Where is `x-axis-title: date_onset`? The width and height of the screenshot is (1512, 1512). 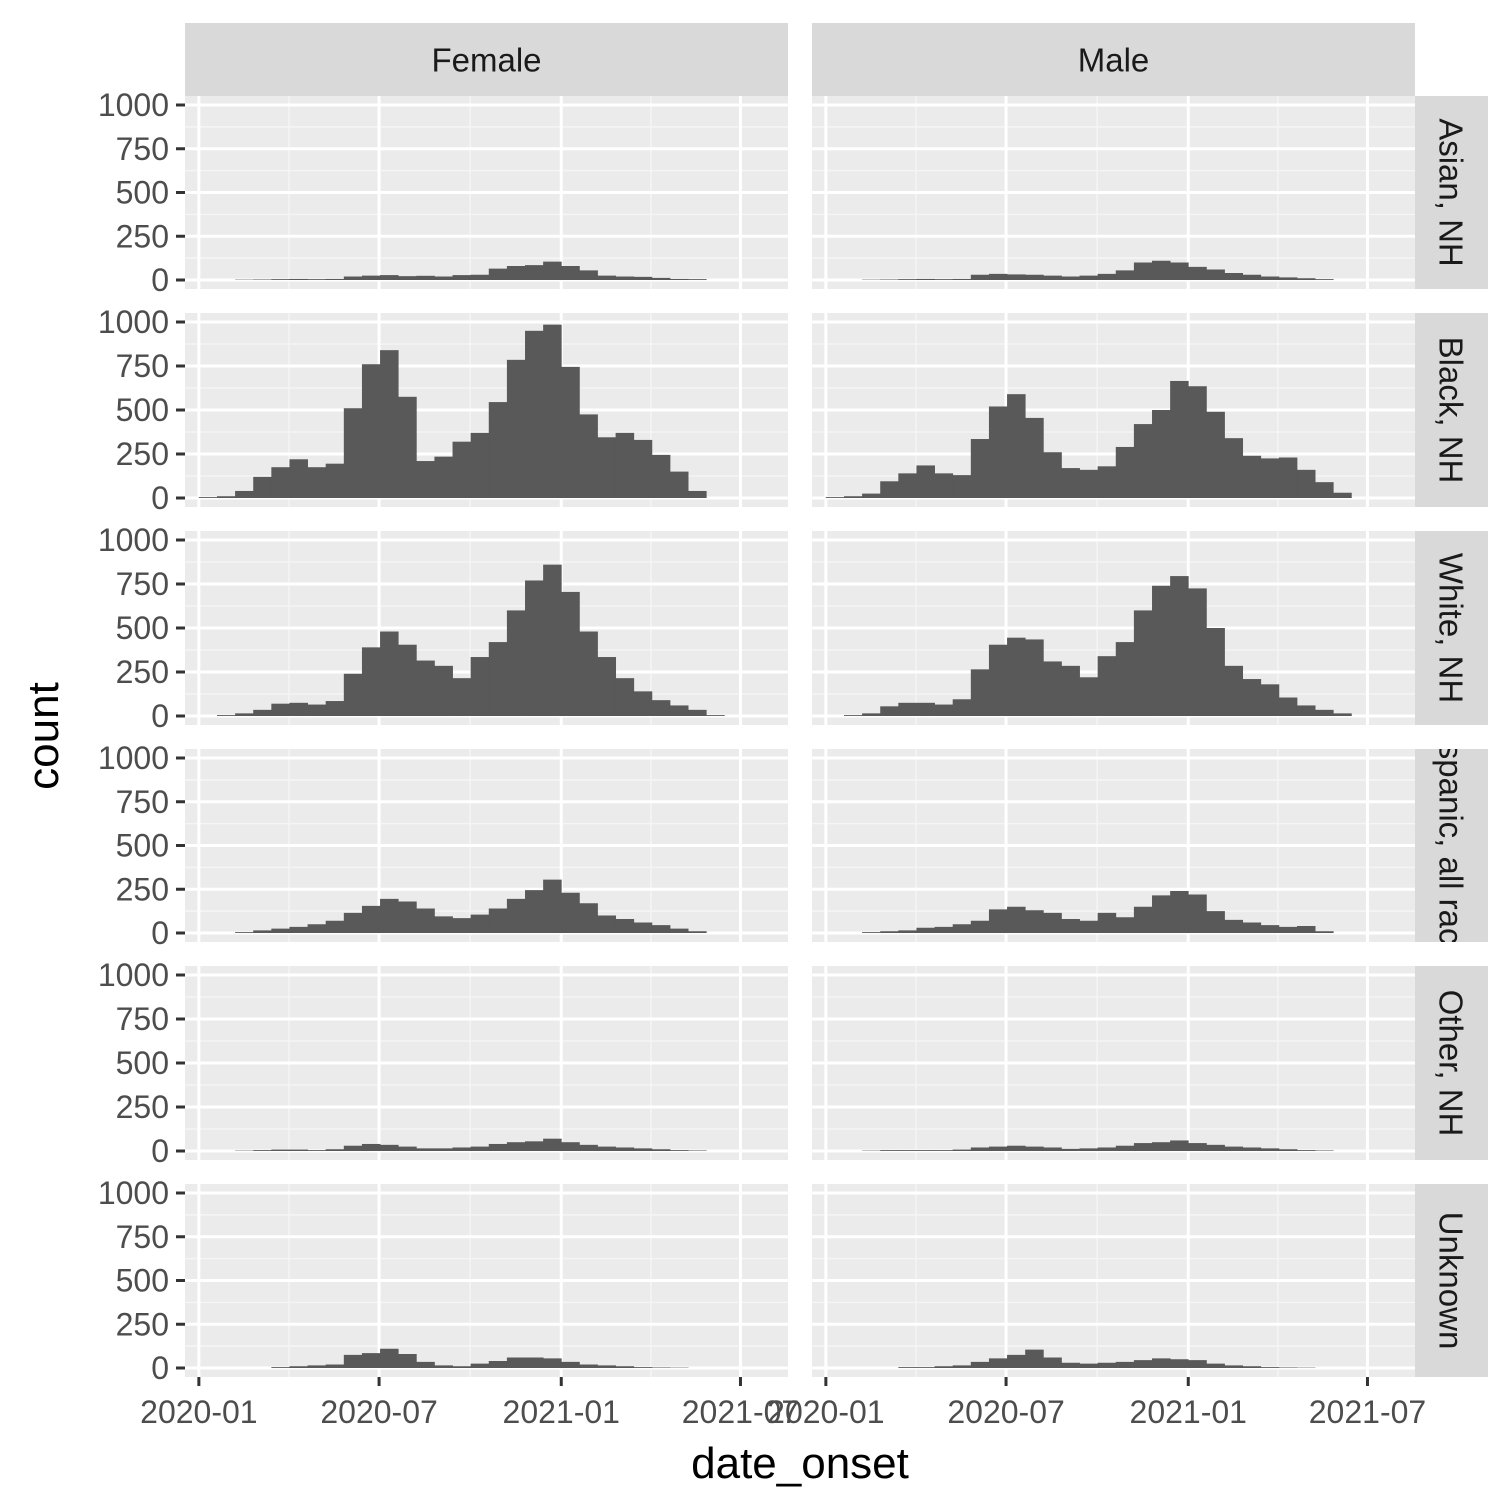 x-axis-title: date_onset is located at coordinates (800, 1463).